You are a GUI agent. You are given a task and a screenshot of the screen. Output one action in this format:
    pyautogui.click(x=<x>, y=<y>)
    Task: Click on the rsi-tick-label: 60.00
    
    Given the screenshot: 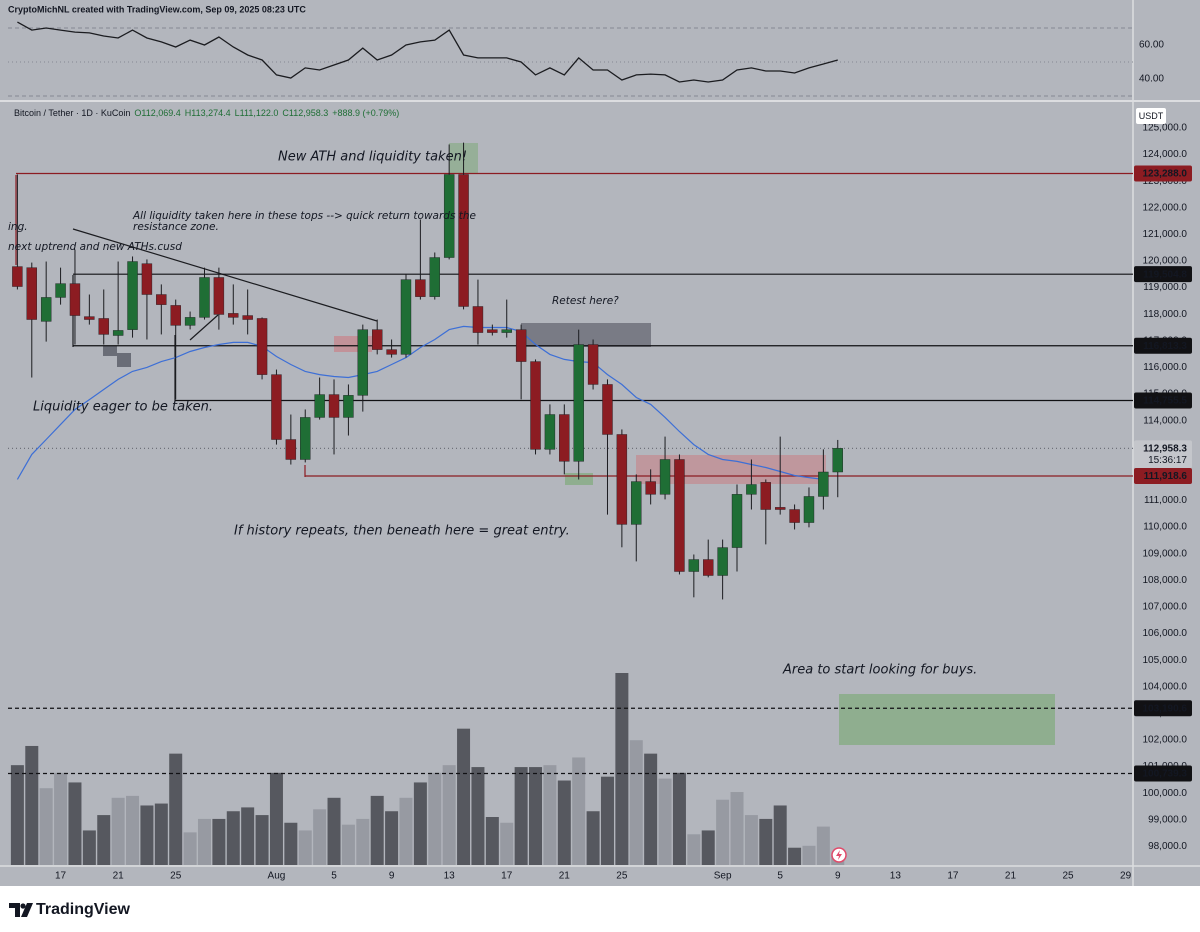 What is the action you would take?
    pyautogui.click(x=1151, y=45)
    